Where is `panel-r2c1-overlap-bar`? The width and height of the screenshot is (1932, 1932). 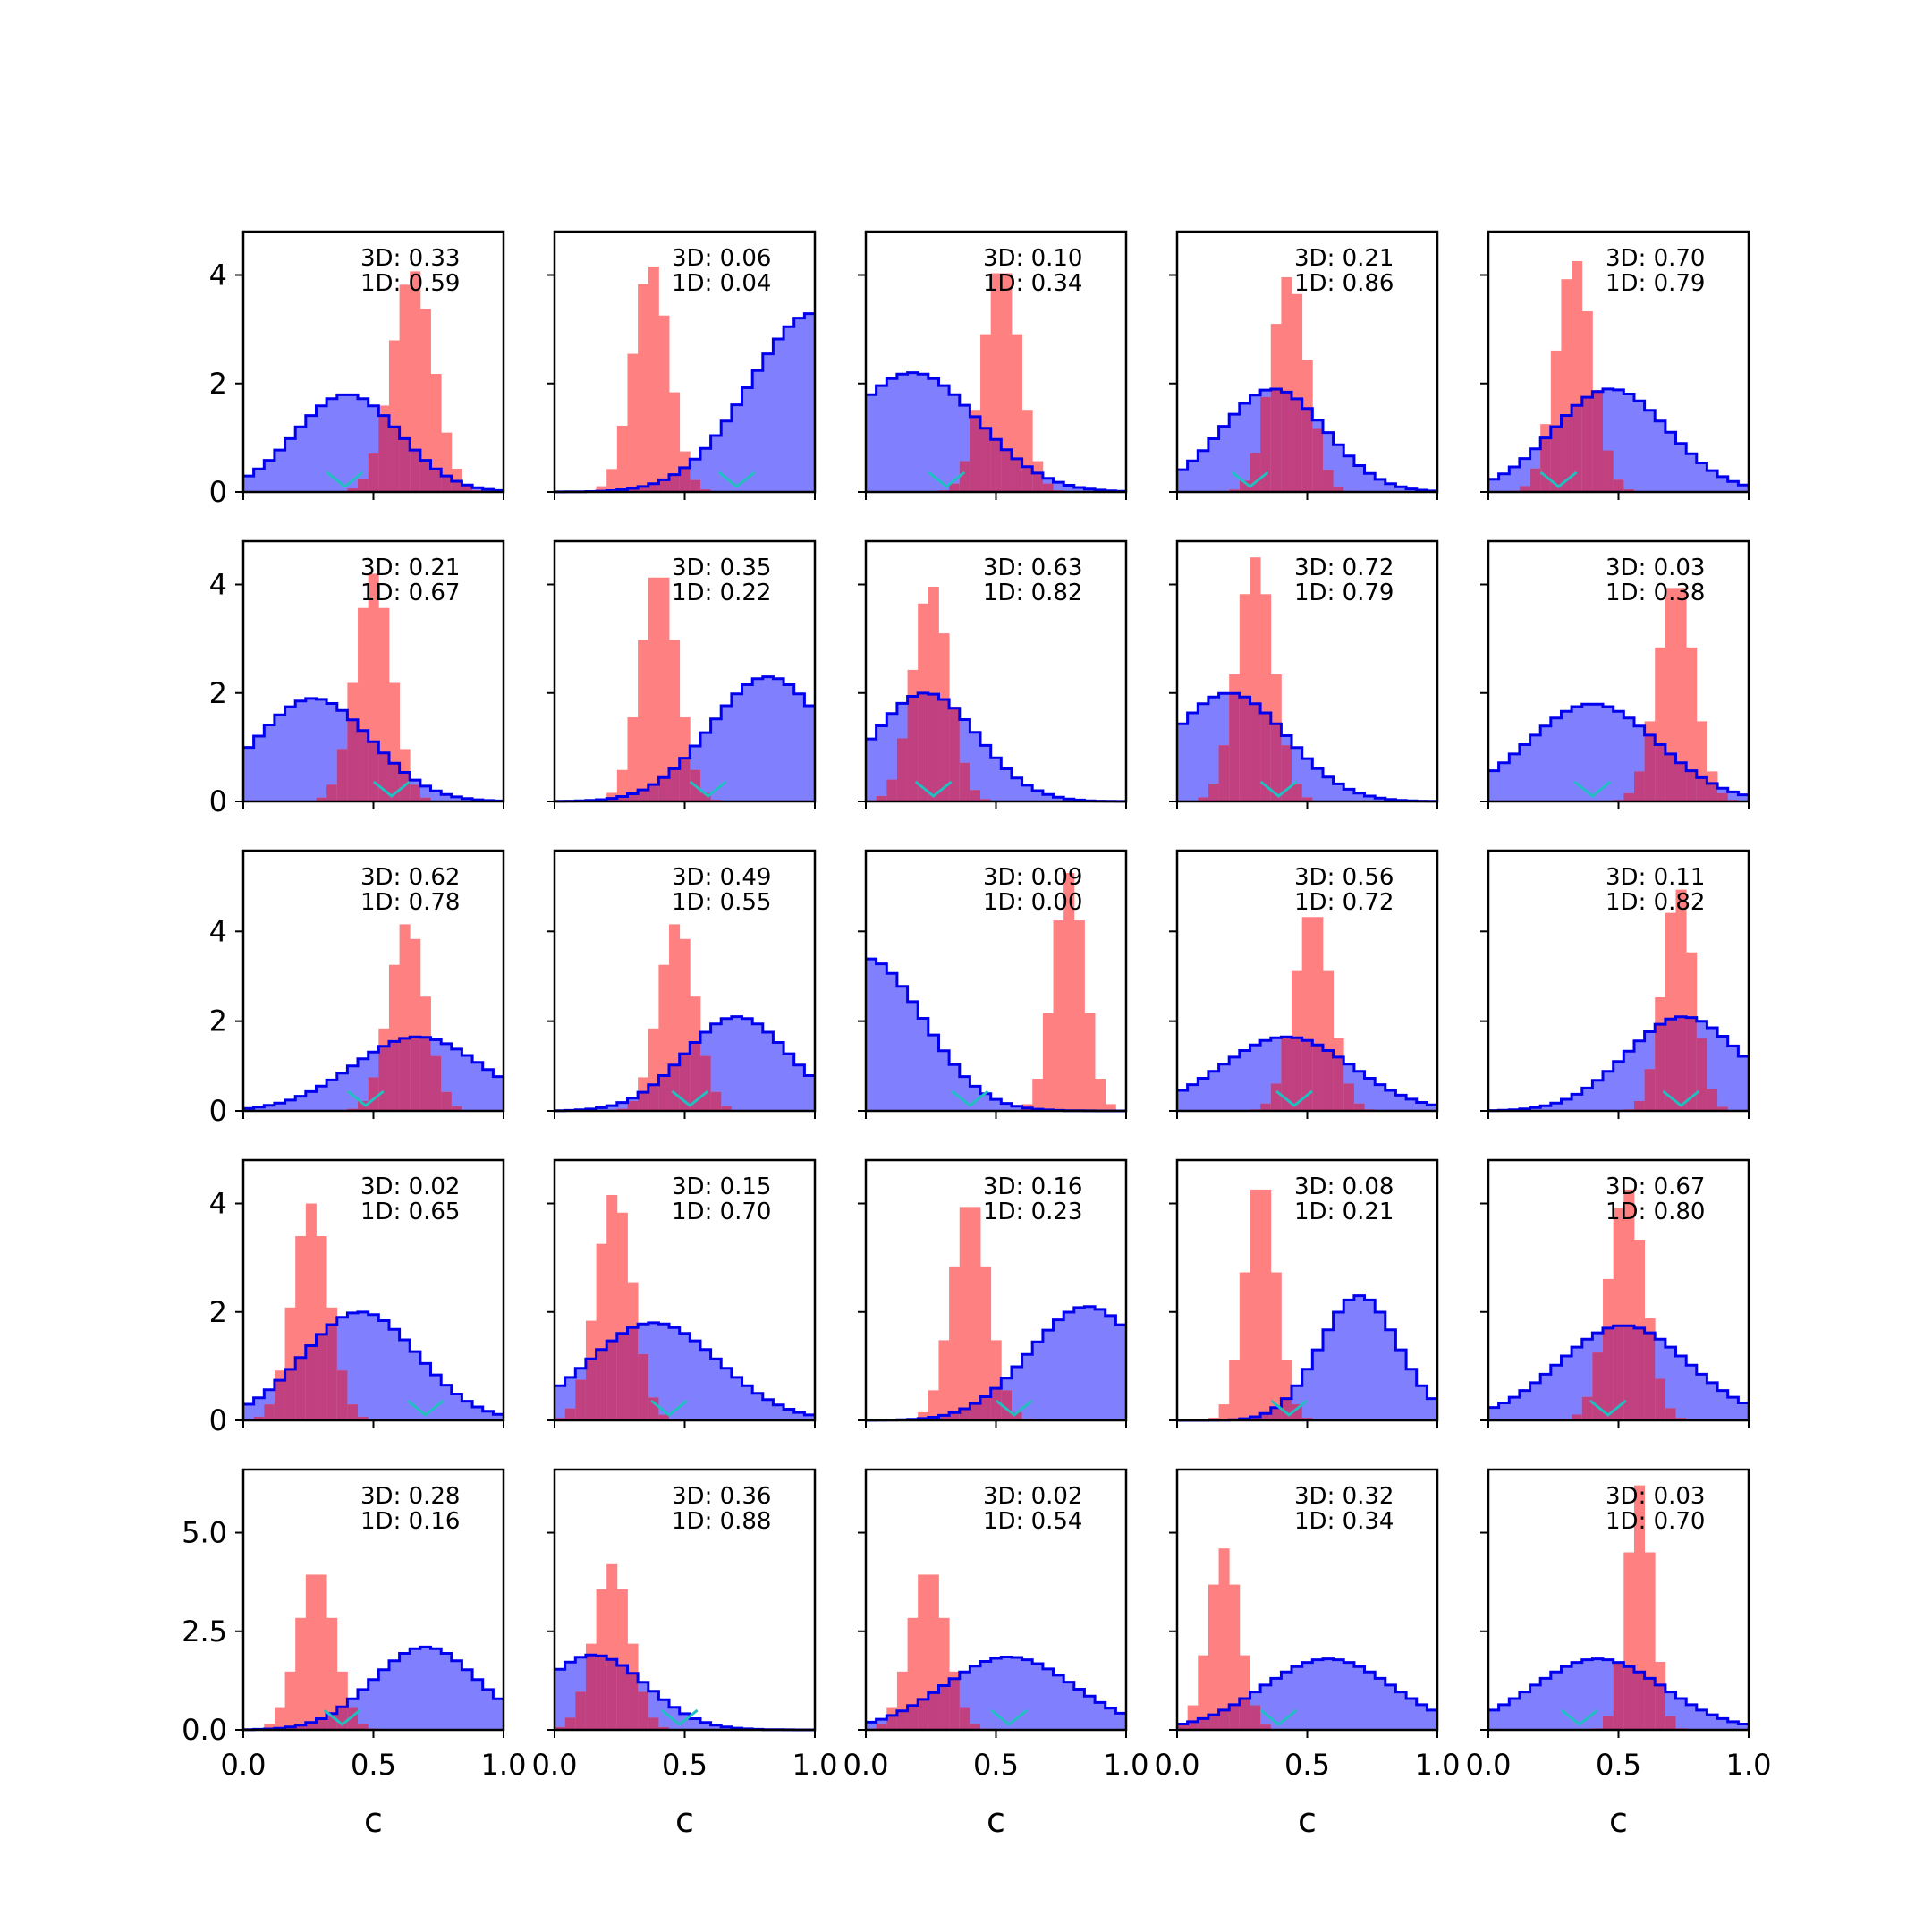 panel-r2c1-overlap-bar is located at coordinates (685, 1082).